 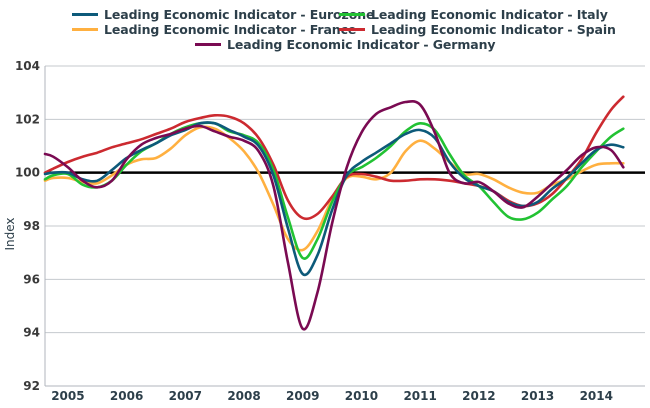 I want to click on legend-label-spain: Leading Economic Indicator - Spain, so click(x=493, y=29).